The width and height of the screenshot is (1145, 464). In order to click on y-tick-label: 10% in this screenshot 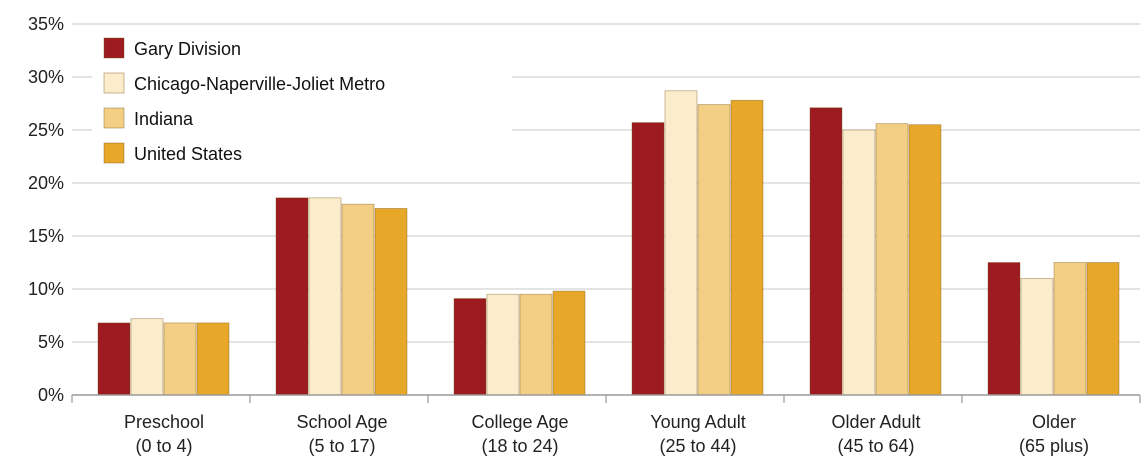, I will do `click(46, 289)`.